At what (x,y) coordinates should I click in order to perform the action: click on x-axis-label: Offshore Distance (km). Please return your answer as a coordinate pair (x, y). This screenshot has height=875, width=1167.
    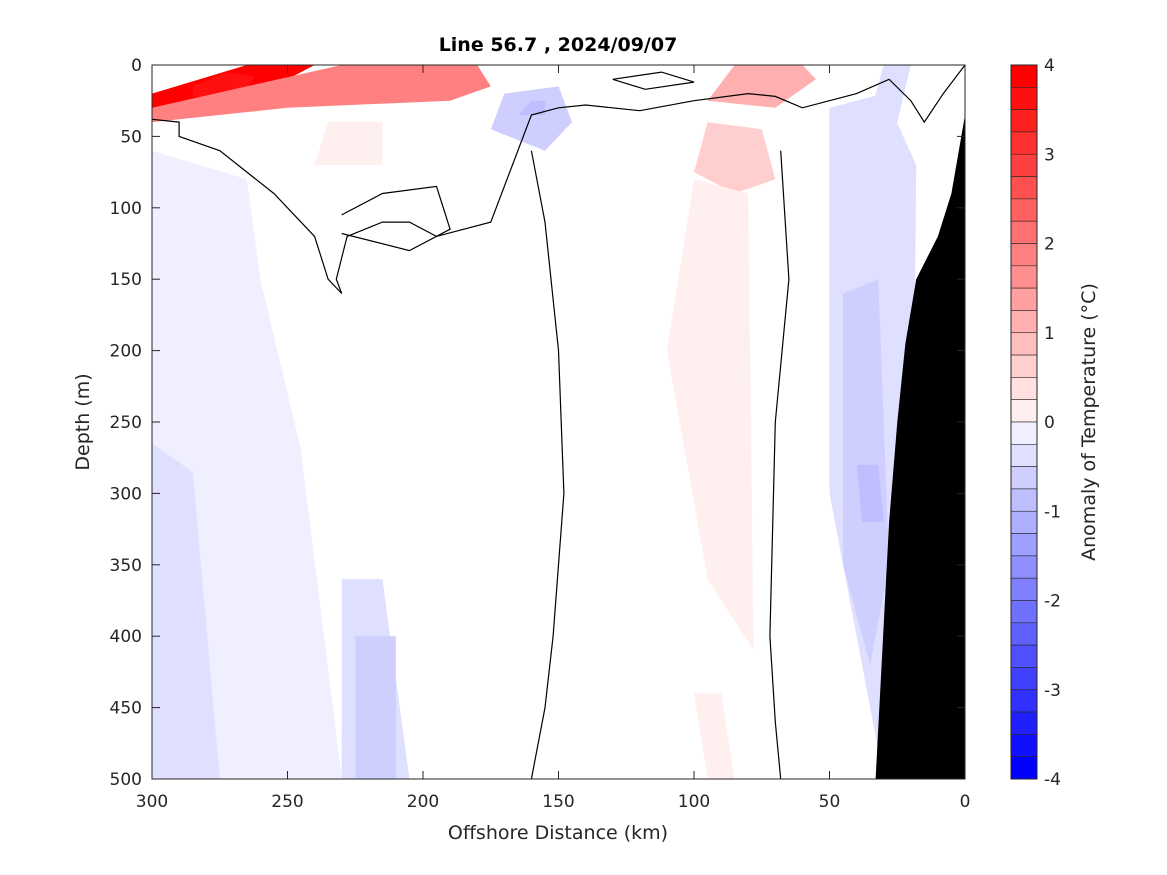
    Looking at the image, I should click on (558, 833).